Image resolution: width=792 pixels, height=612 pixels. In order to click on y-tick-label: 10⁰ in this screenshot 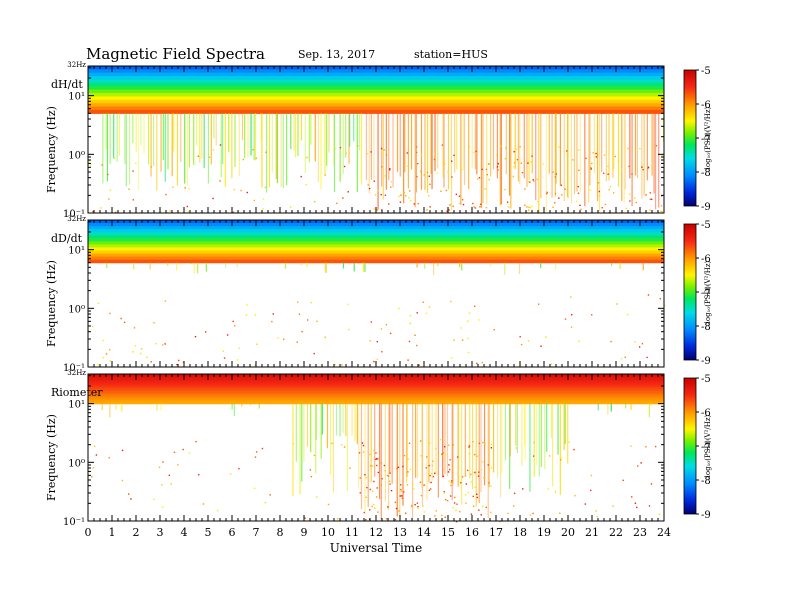, I will do `click(76, 463)`.